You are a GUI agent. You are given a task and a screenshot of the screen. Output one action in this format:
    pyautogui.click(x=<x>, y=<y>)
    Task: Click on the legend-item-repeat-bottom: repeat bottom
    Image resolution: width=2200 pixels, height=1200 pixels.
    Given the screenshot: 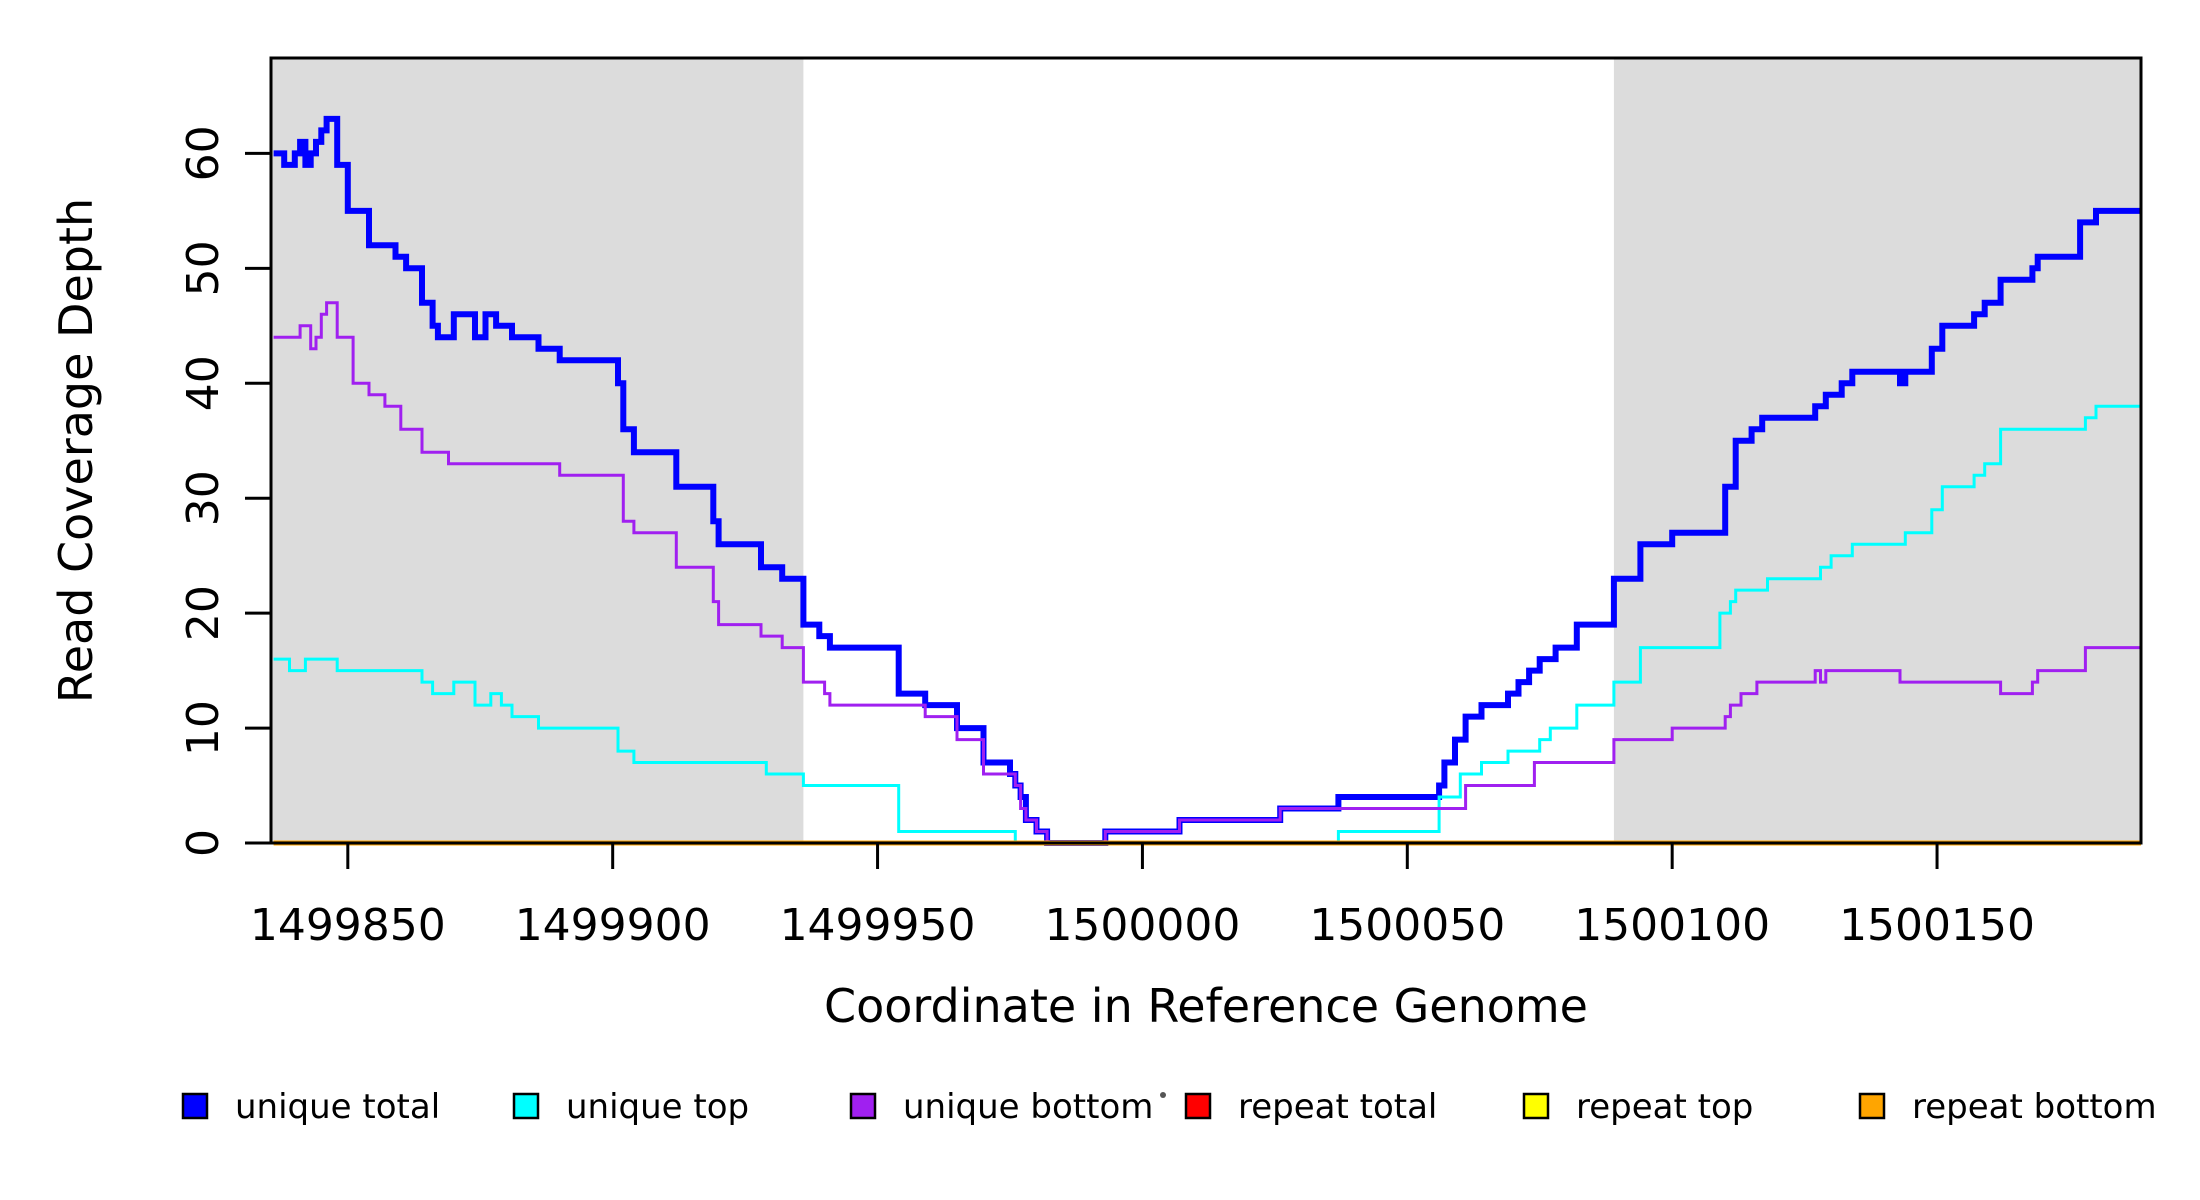 What is the action you would take?
    pyautogui.click(x=2007, y=1107)
    